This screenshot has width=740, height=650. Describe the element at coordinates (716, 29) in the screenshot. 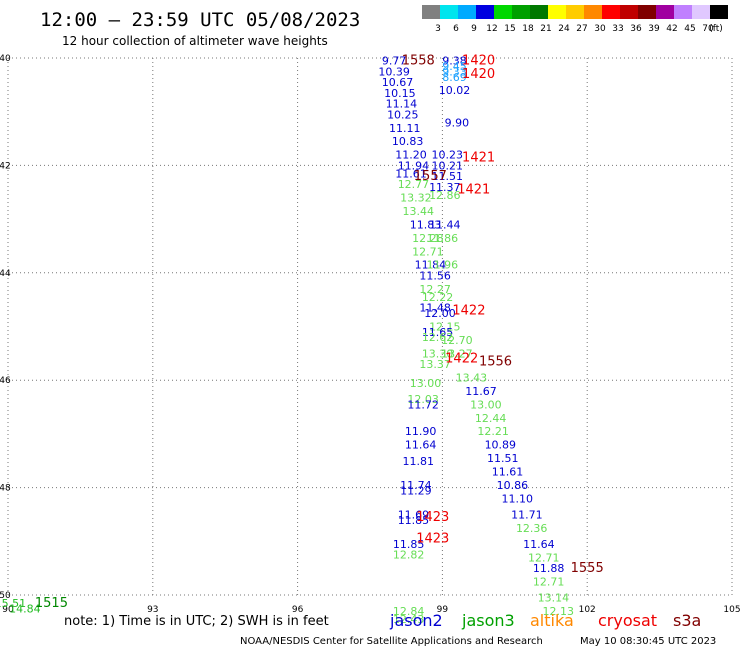

I see `legend-unit: (ft)` at that location.